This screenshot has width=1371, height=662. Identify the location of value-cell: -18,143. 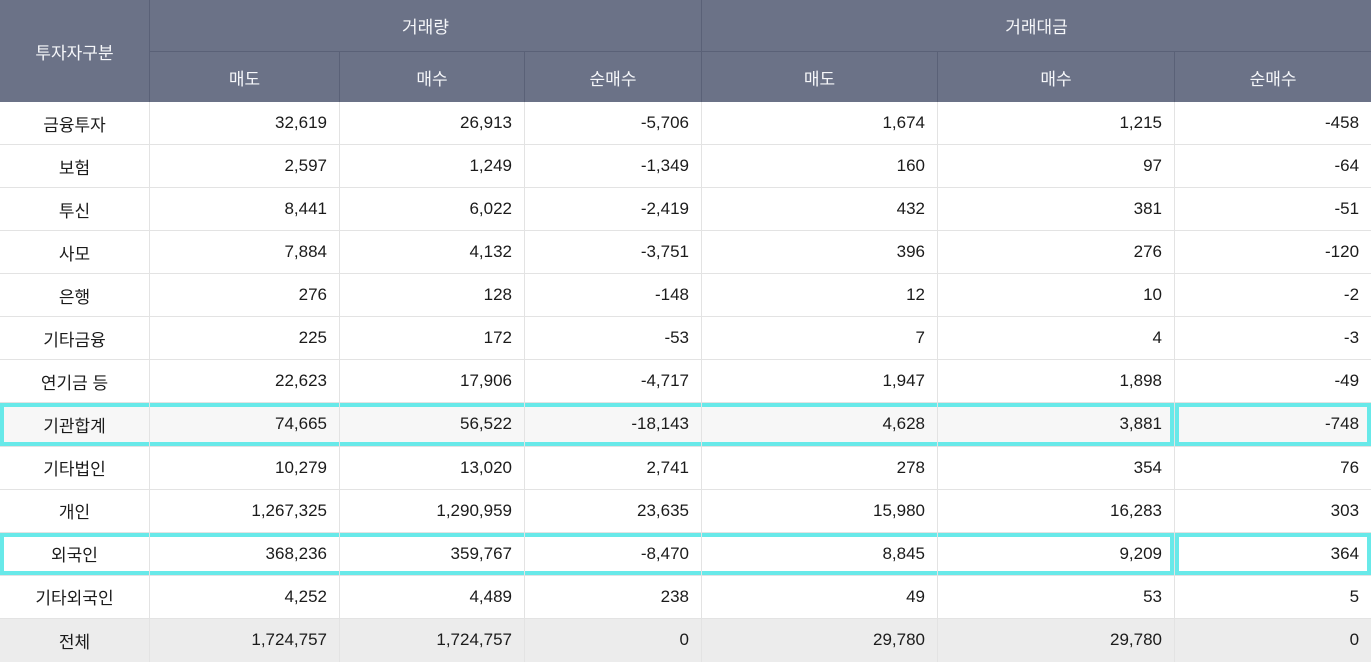
(614, 425).